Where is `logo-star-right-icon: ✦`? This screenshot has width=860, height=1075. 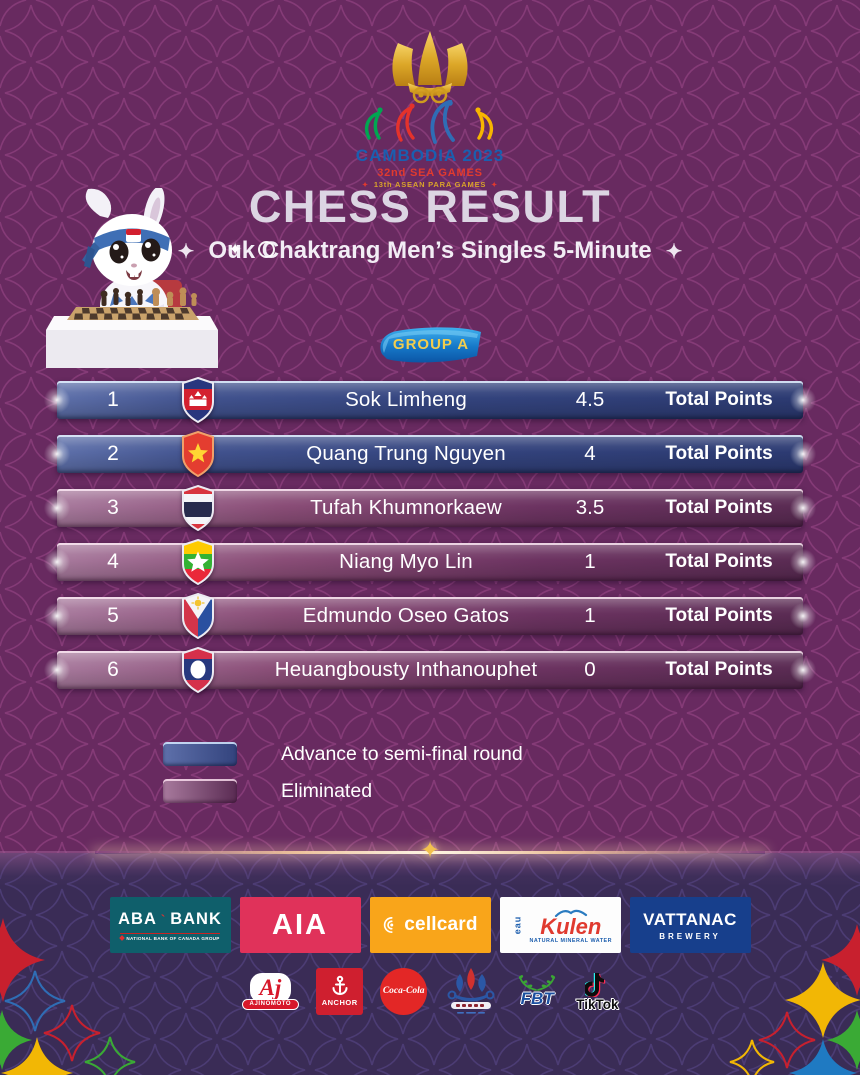
logo-star-right-icon: ✦ is located at coordinates (494, 185).